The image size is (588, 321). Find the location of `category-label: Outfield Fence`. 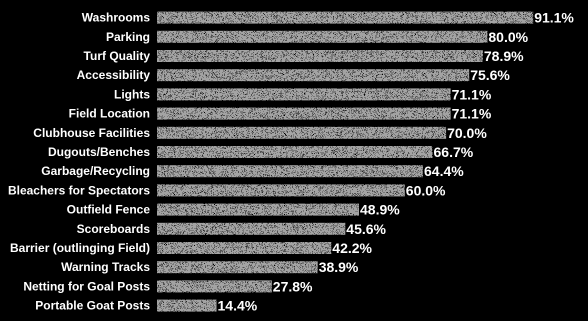

category-label: Outfield Fence is located at coordinates (109, 210).